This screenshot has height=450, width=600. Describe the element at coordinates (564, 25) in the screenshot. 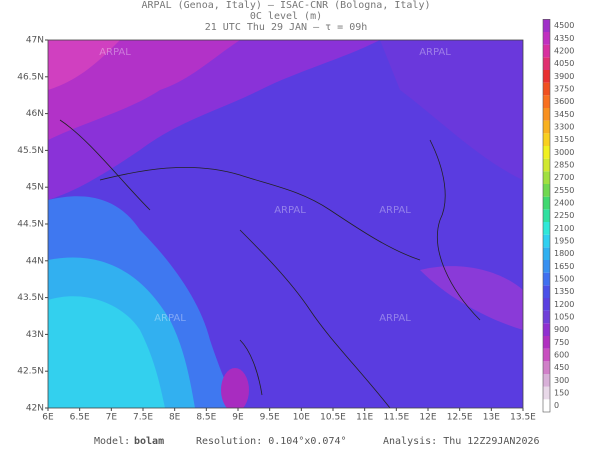

I see `colorbar-label: 4500` at that location.